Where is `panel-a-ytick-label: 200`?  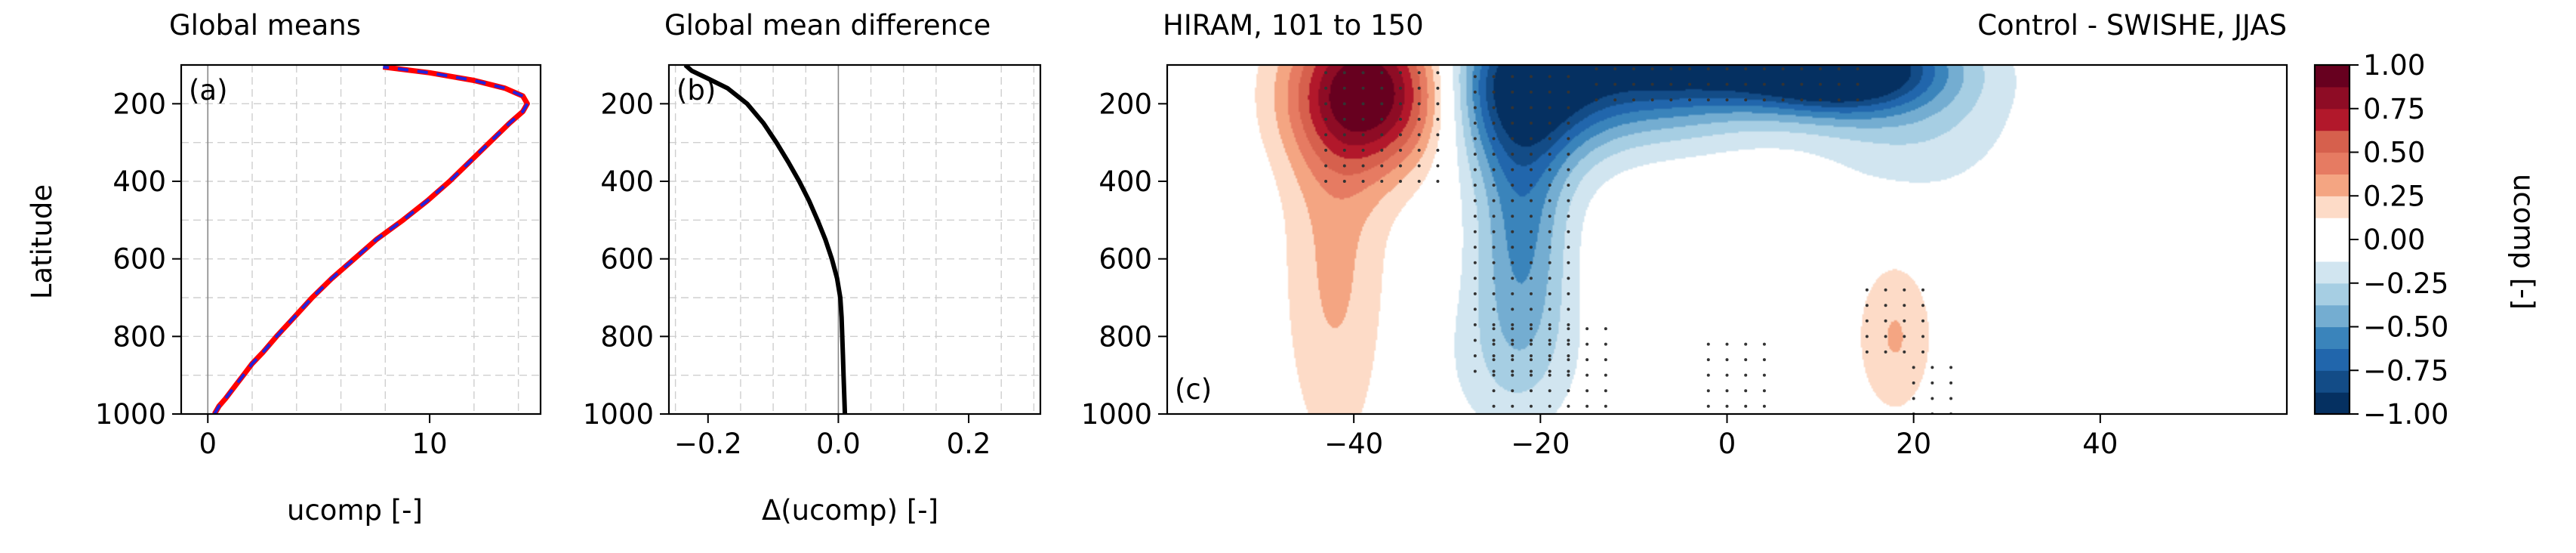
panel-a-ytick-label: 200 is located at coordinates (139, 104).